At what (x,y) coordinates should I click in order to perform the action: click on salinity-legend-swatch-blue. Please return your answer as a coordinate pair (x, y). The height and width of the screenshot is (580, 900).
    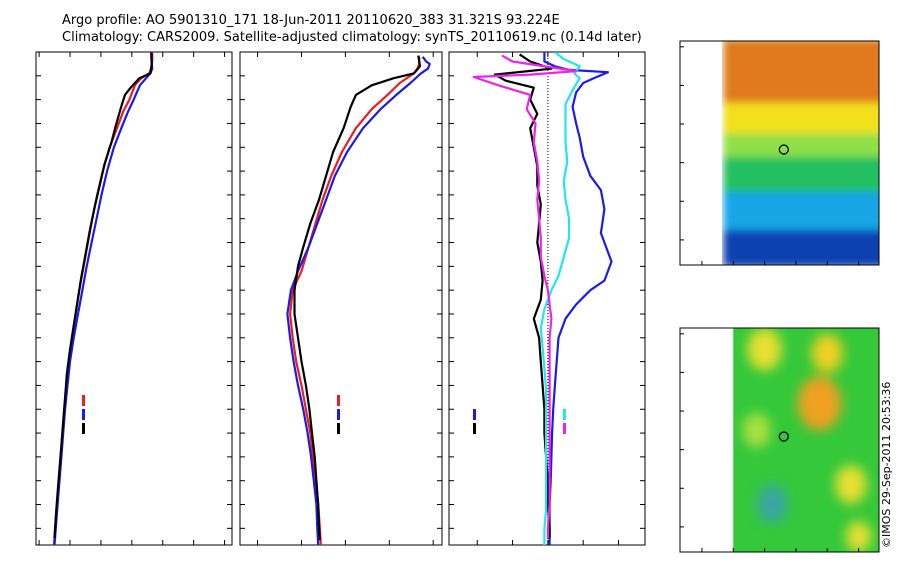
    Looking at the image, I should click on (338, 414).